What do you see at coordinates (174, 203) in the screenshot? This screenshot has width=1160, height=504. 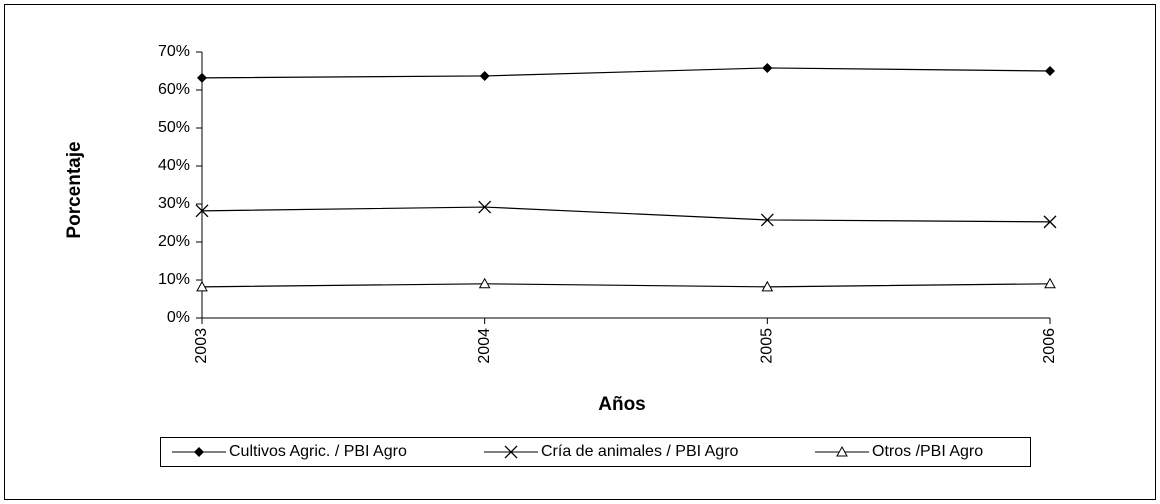 I see `y-tick-label: 30%` at bounding box center [174, 203].